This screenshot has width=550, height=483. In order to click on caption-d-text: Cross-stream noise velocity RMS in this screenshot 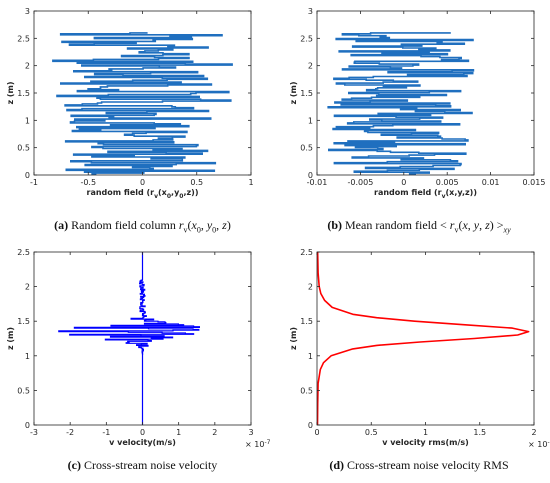, I will do `click(428, 465)`.